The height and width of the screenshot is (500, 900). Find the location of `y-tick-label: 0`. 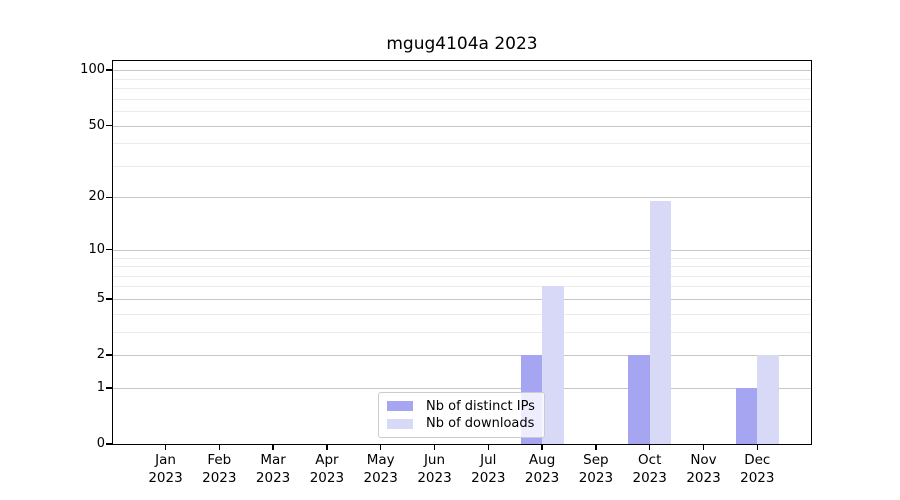

y-tick-label: 0 is located at coordinates (100, 443).